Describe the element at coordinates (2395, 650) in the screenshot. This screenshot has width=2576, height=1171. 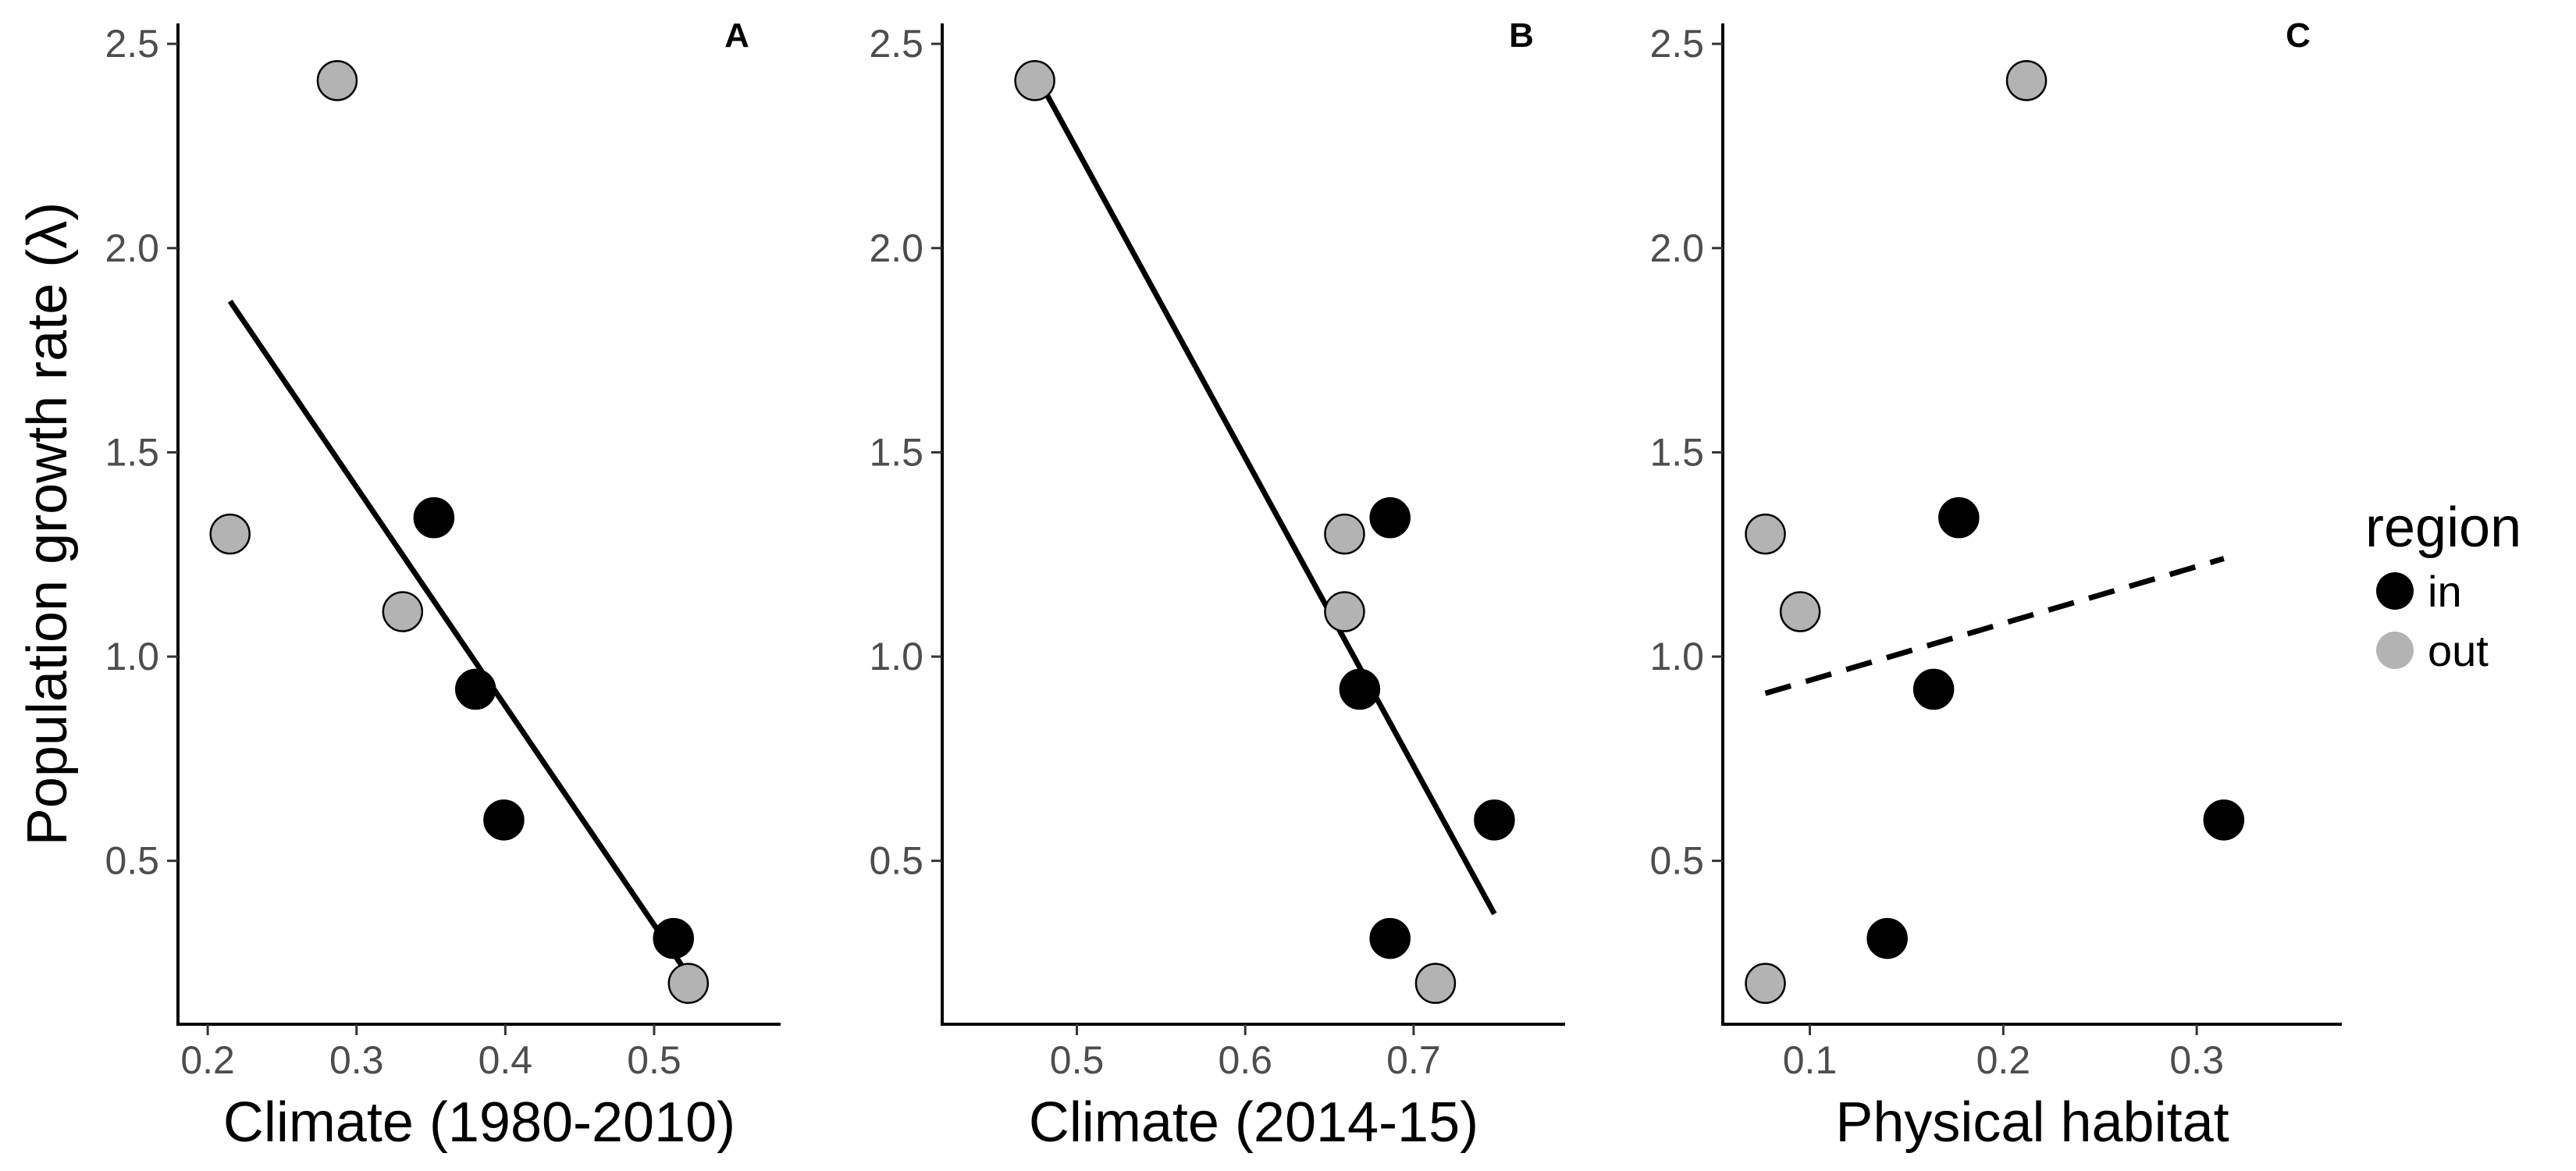
I see `legend-swatch-out` at that location.